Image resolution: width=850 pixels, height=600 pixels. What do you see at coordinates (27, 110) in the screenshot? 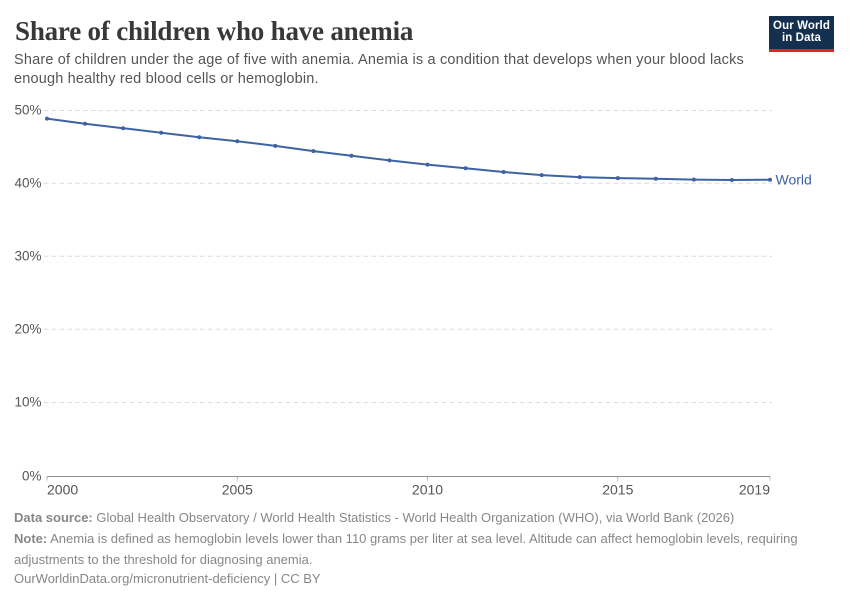
I see `svg-text: 50%` at bounding box center [27, 110].